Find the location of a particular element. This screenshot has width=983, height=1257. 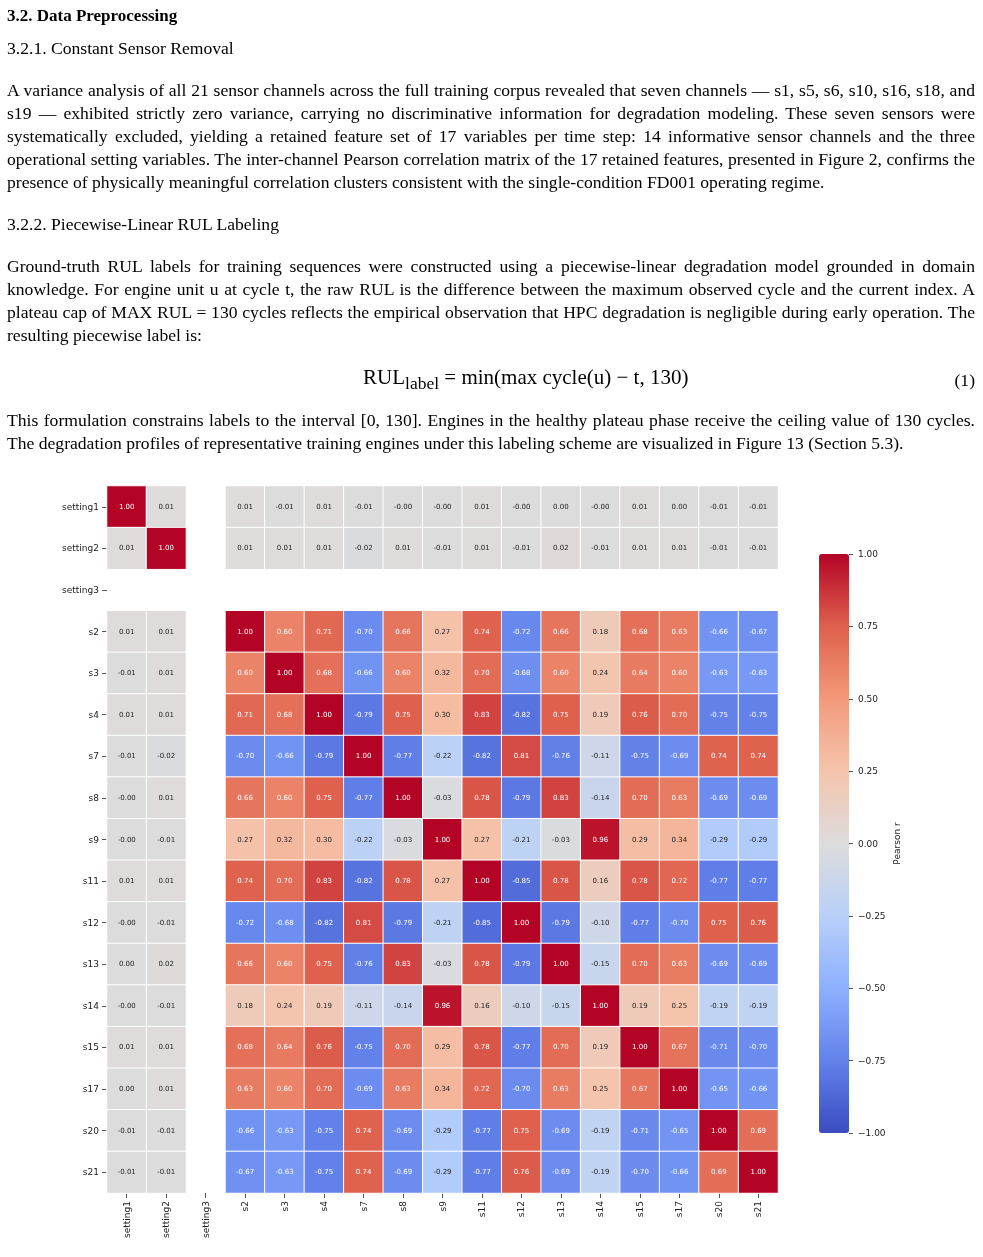

x-tick-label: s4 is located at coordinates (324, 1206).